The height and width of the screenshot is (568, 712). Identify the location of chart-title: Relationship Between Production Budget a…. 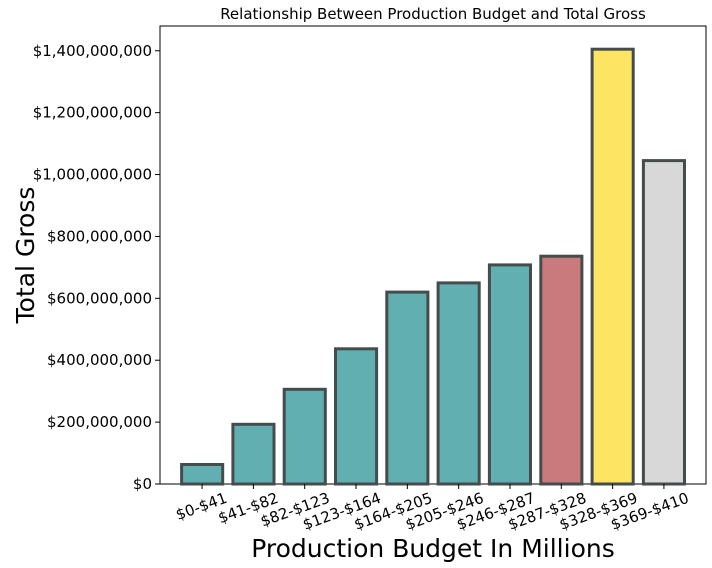
(433, 14).